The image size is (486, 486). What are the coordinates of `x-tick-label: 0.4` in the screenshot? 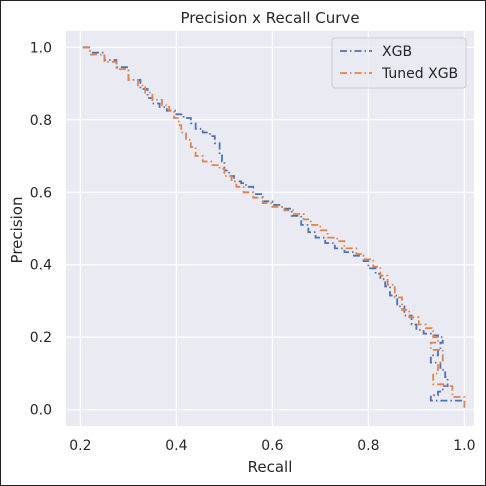 It's located at (176, 446).